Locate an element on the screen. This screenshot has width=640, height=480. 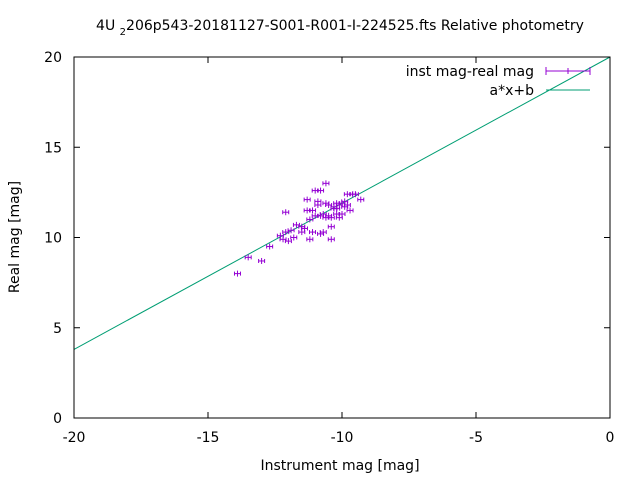
chart-title-part-1: 4U is located at coordinates (108, 26).